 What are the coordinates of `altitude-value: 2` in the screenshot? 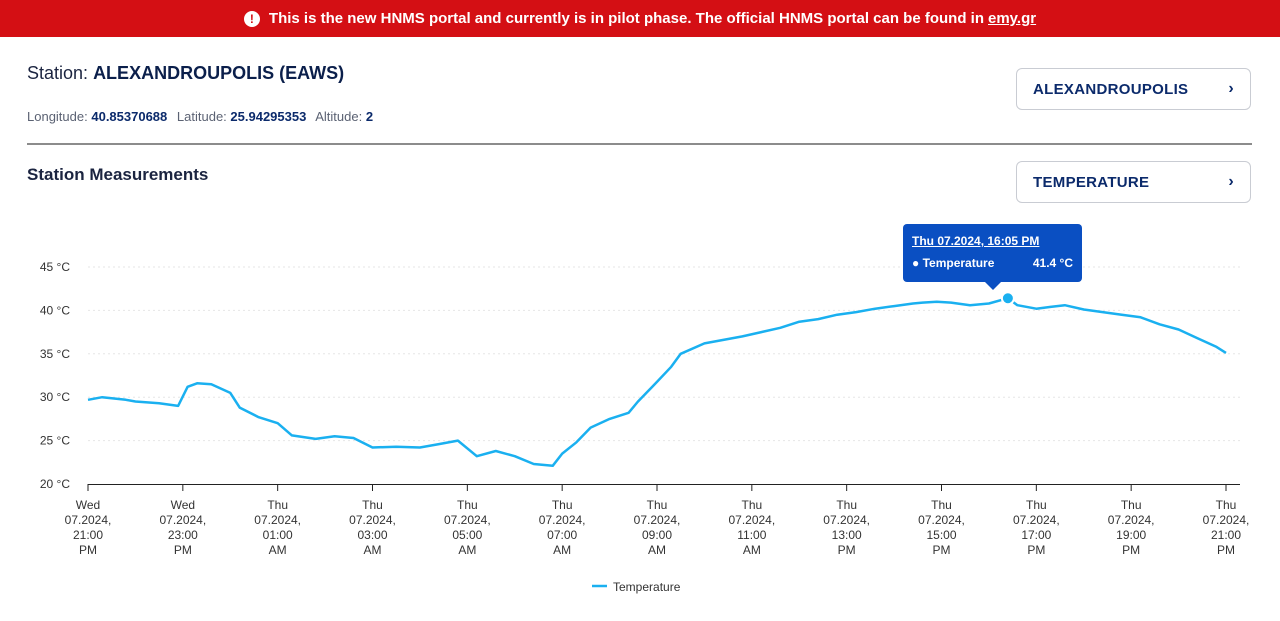 It's located at (369, 116).